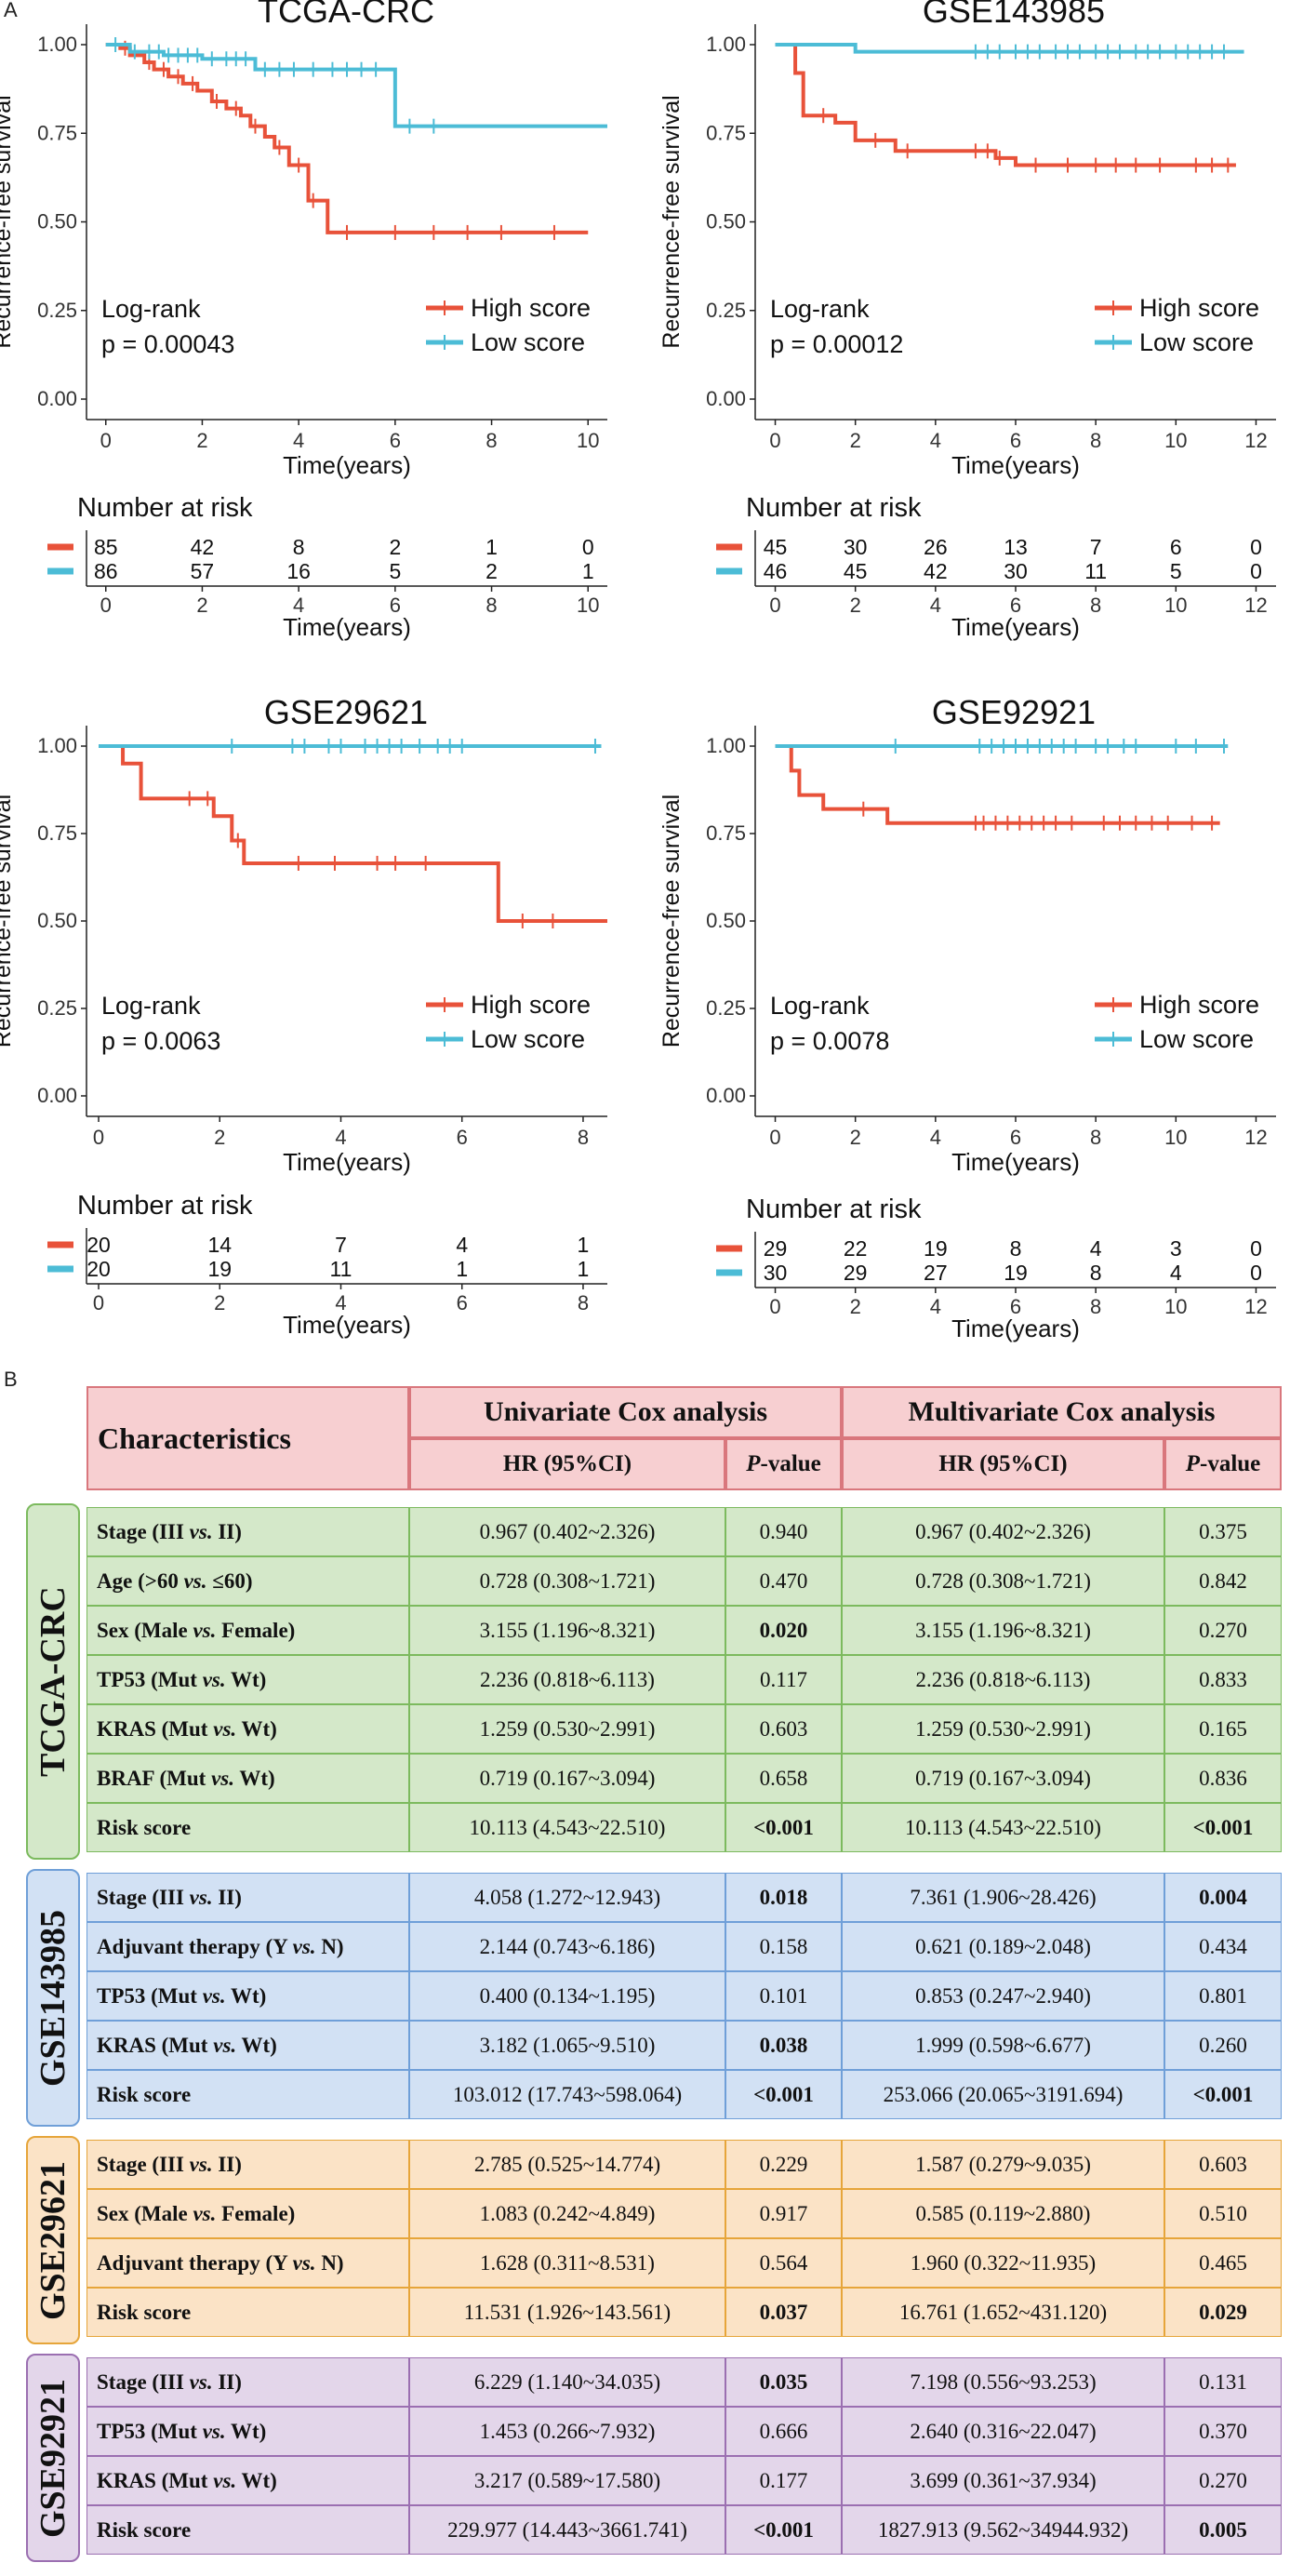  Describe the element at coordinates (726, 1008) in the screenshot. I see `y-tick-label: 0.25` at that location.